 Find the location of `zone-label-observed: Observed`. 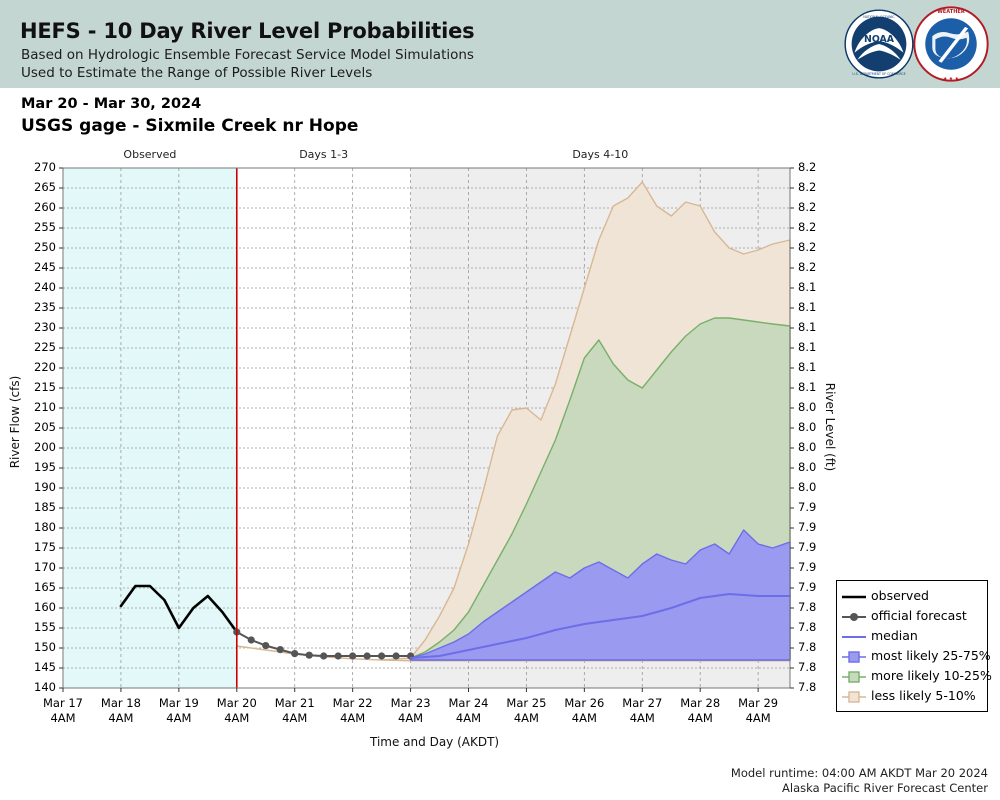

zone-label-observed: Observed is located at coordinates (150, 154).